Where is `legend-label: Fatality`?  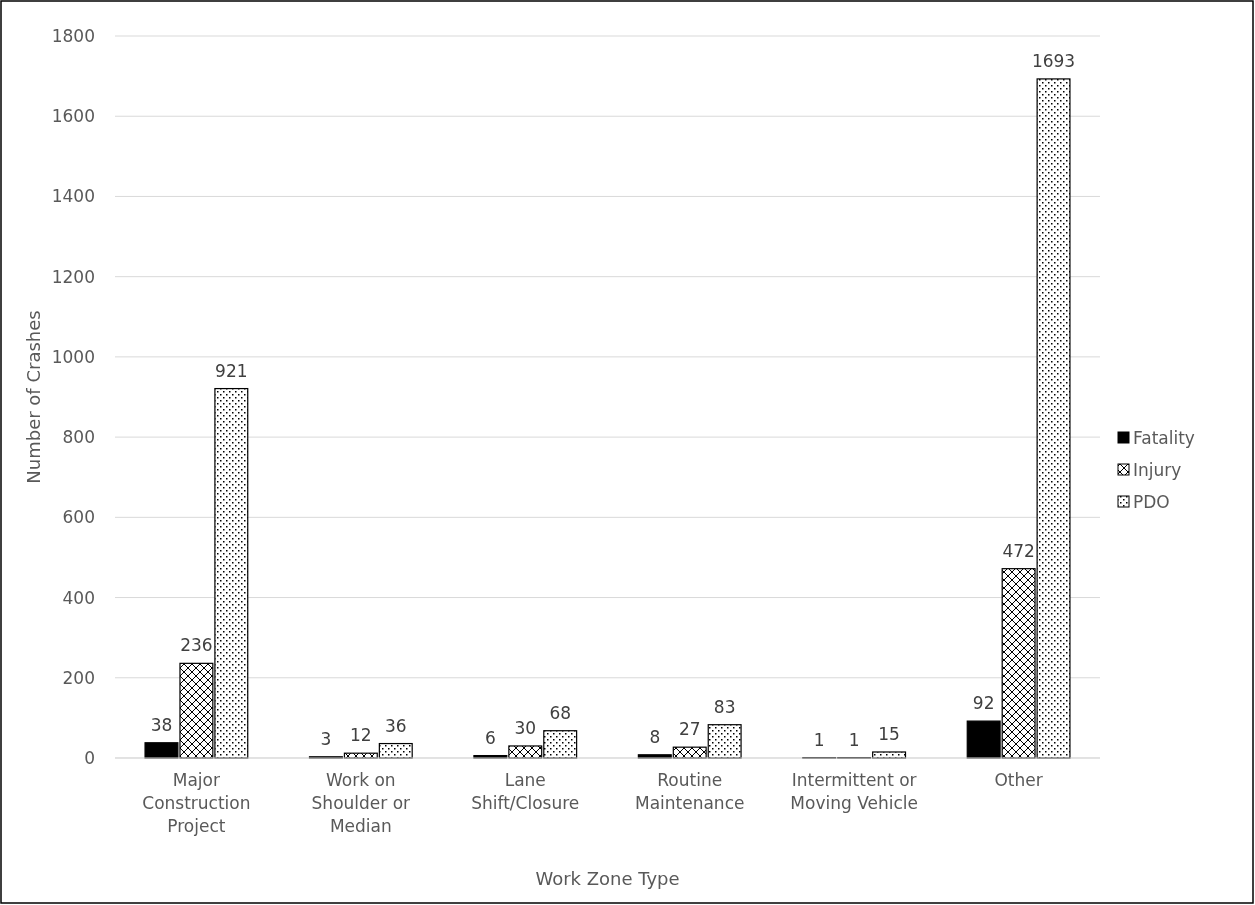 legend-label: Fatality is located at coordinates (1164, 437).